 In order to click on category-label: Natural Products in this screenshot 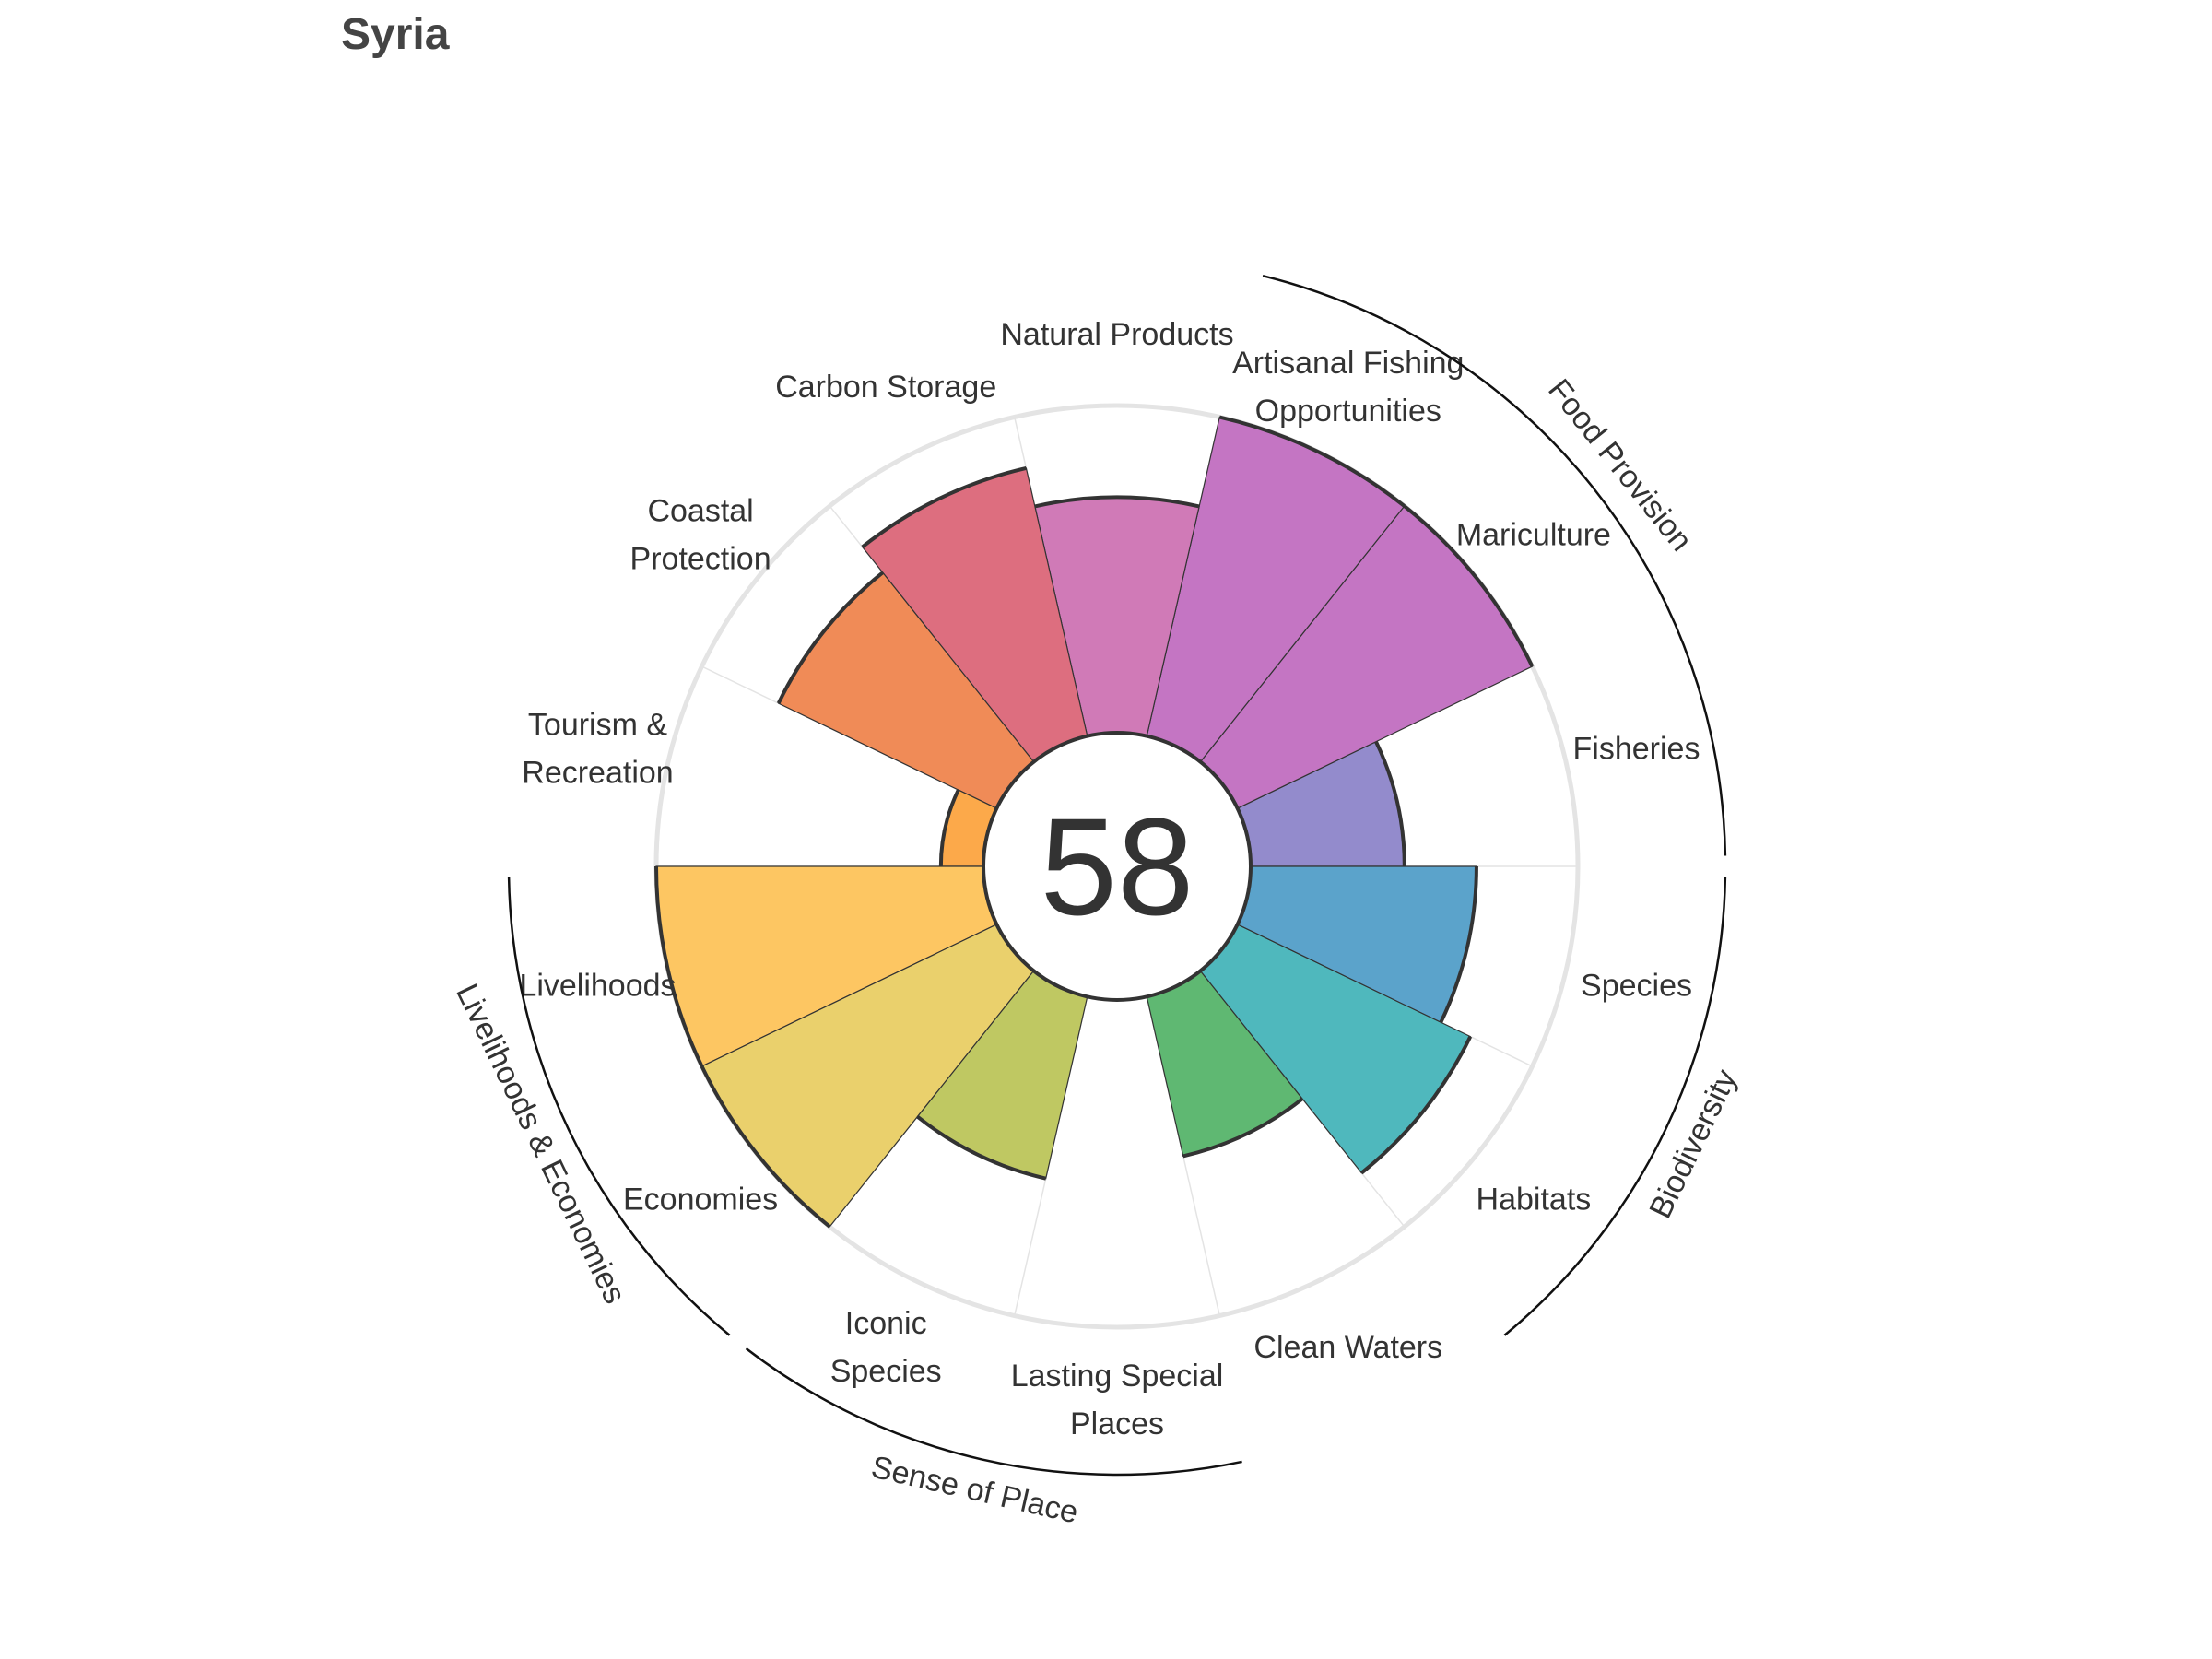, I will do `click(1116, 334)`.